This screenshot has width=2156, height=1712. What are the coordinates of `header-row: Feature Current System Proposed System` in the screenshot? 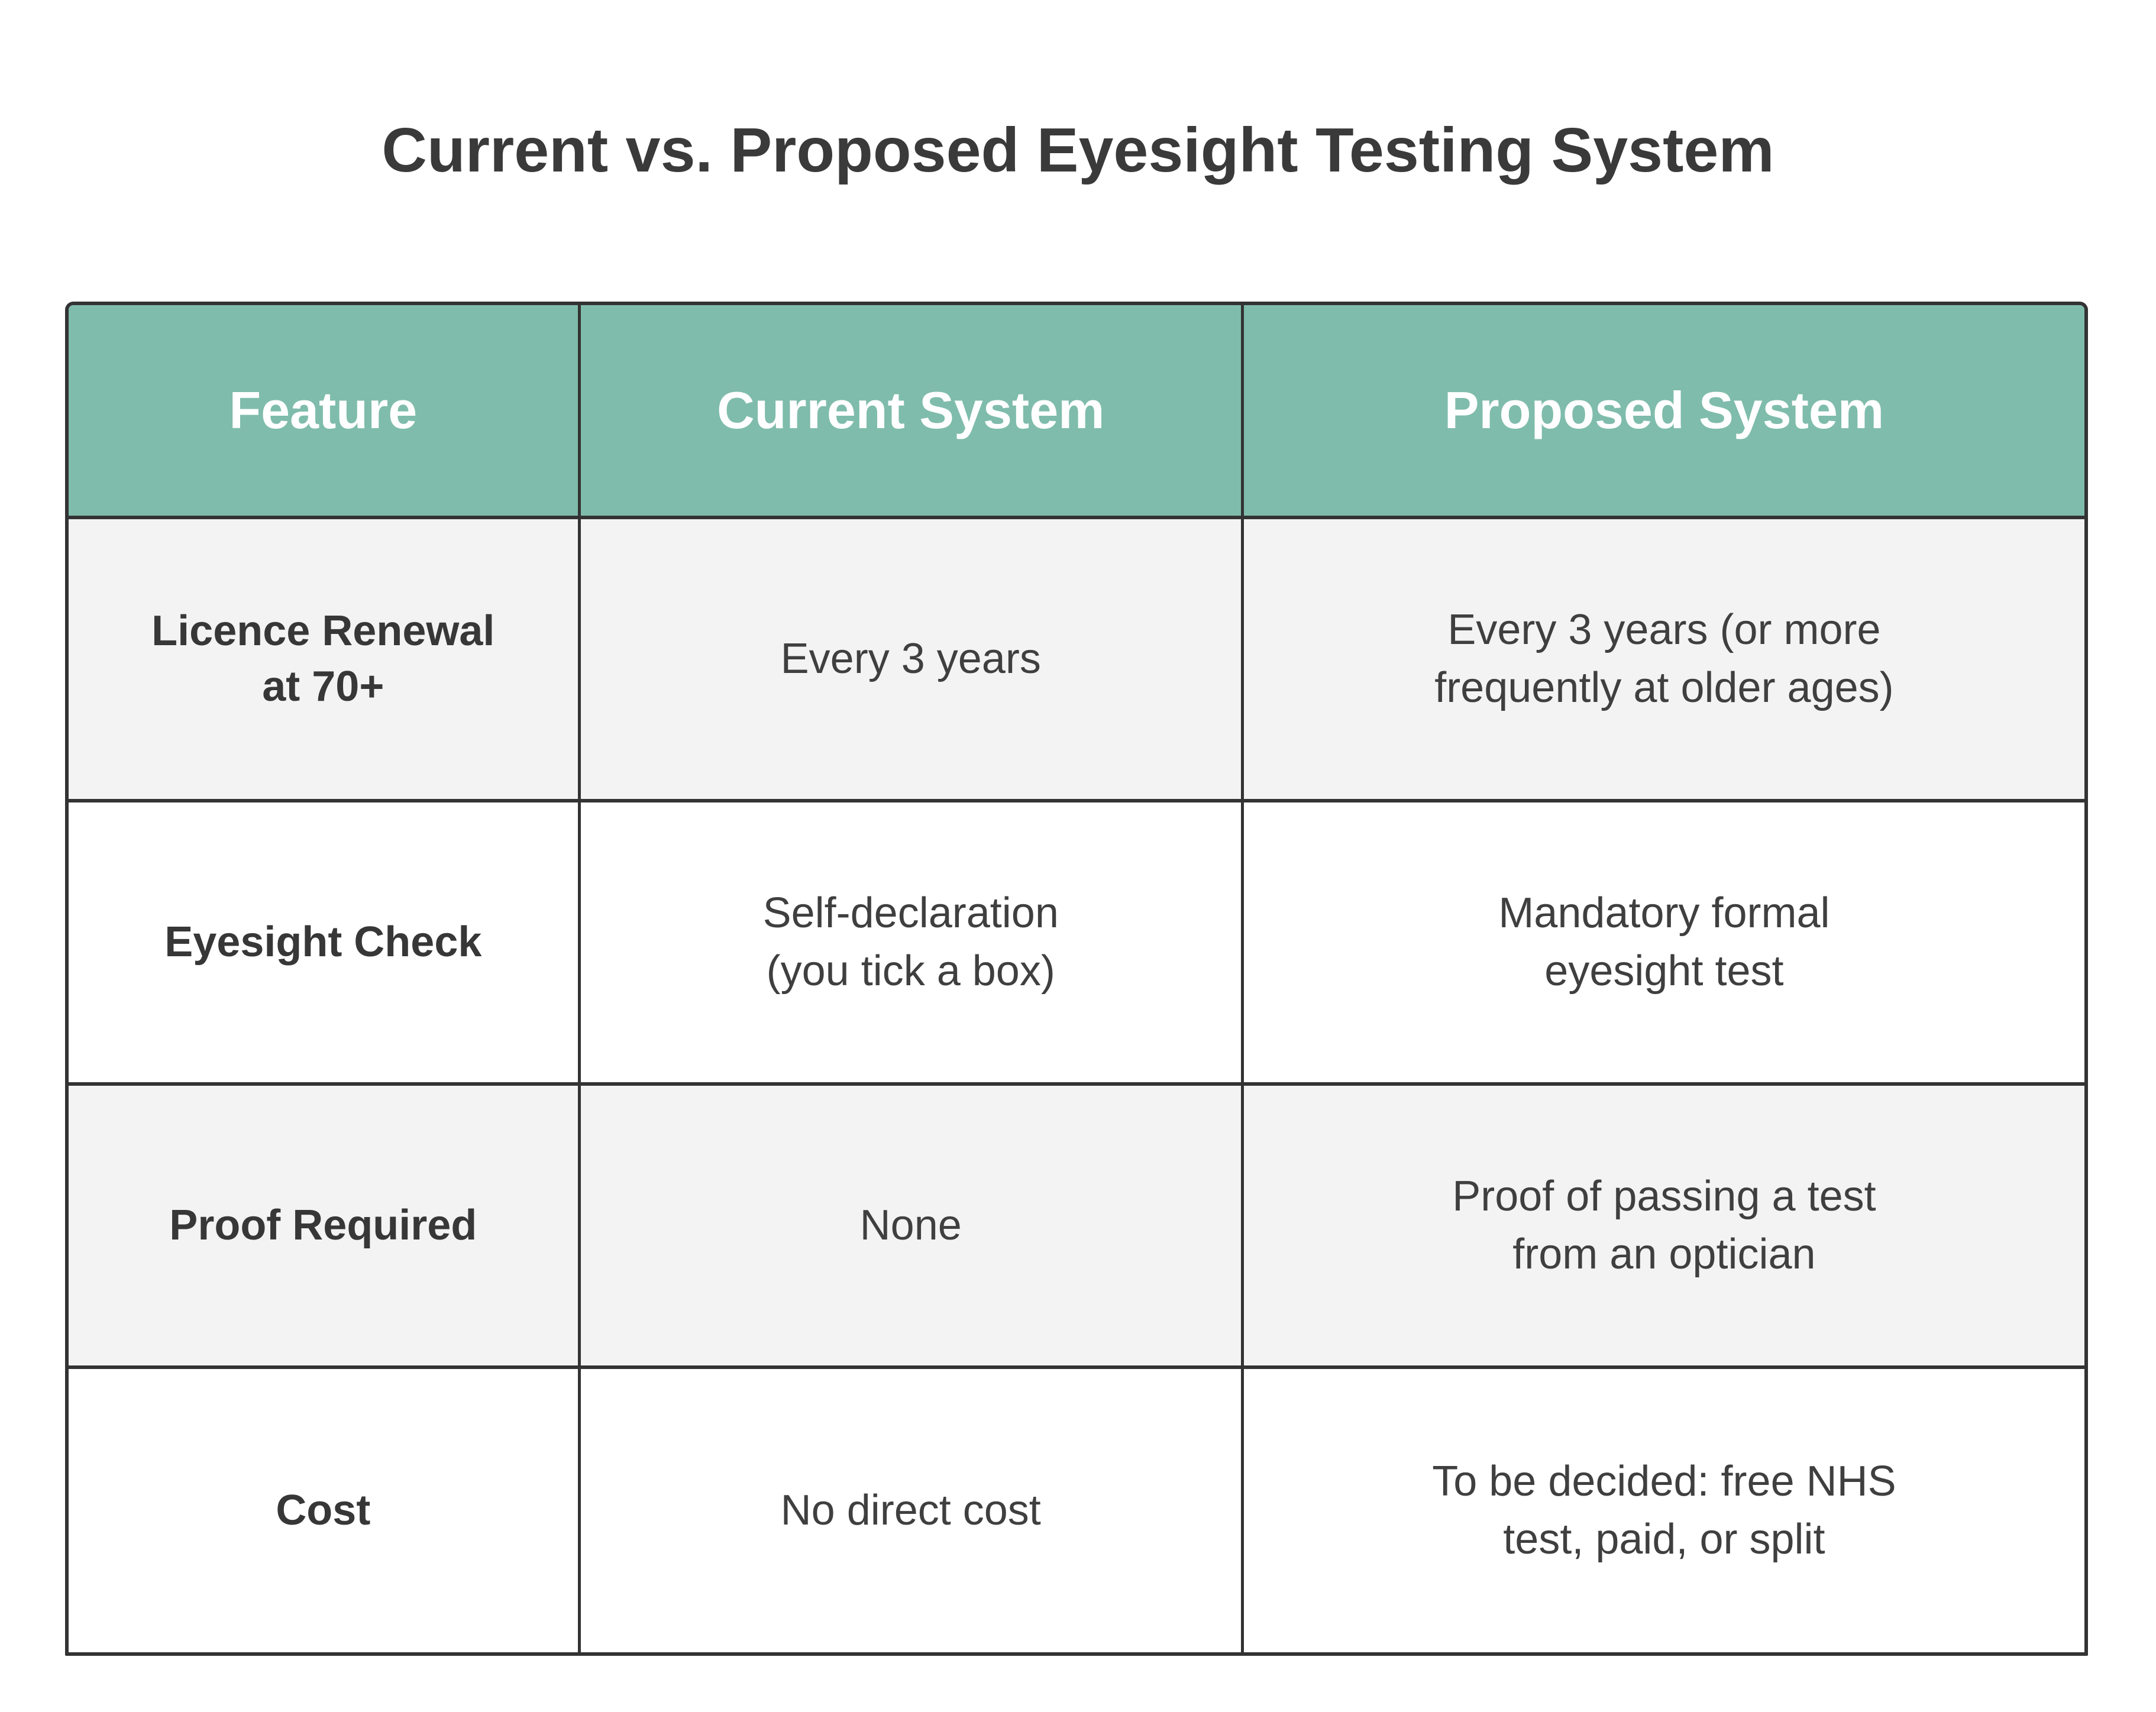 It's located at (1076, 412).